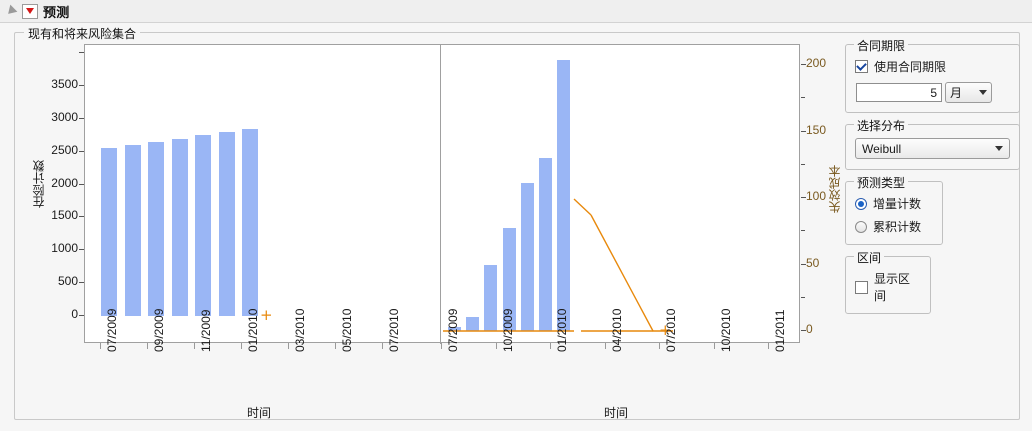 The height and width of the screenshot is (431, 1032). Describe the element at coordinates (11, 11) in the screenshot. I see `gray-triangle-icon` at that location.